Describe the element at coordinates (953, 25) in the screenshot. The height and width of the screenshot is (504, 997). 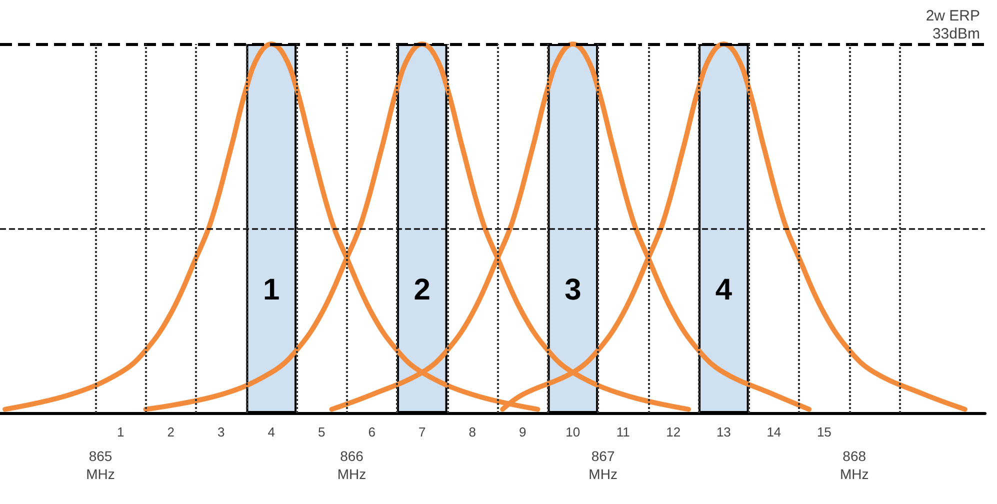
I see `ref-line-label: 2w ERP 33dBm` at that location.